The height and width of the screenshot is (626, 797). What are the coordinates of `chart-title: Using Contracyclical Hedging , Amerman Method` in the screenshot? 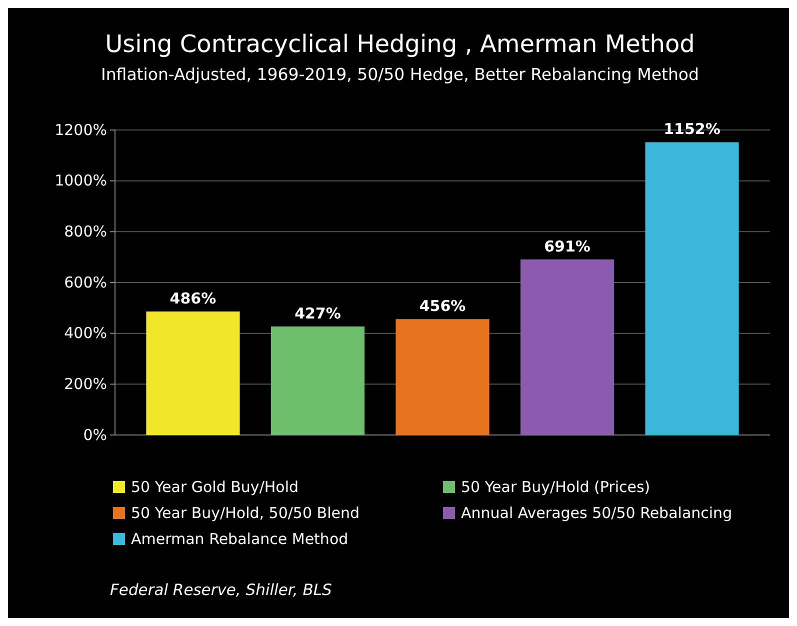 It's located at (400, 44).